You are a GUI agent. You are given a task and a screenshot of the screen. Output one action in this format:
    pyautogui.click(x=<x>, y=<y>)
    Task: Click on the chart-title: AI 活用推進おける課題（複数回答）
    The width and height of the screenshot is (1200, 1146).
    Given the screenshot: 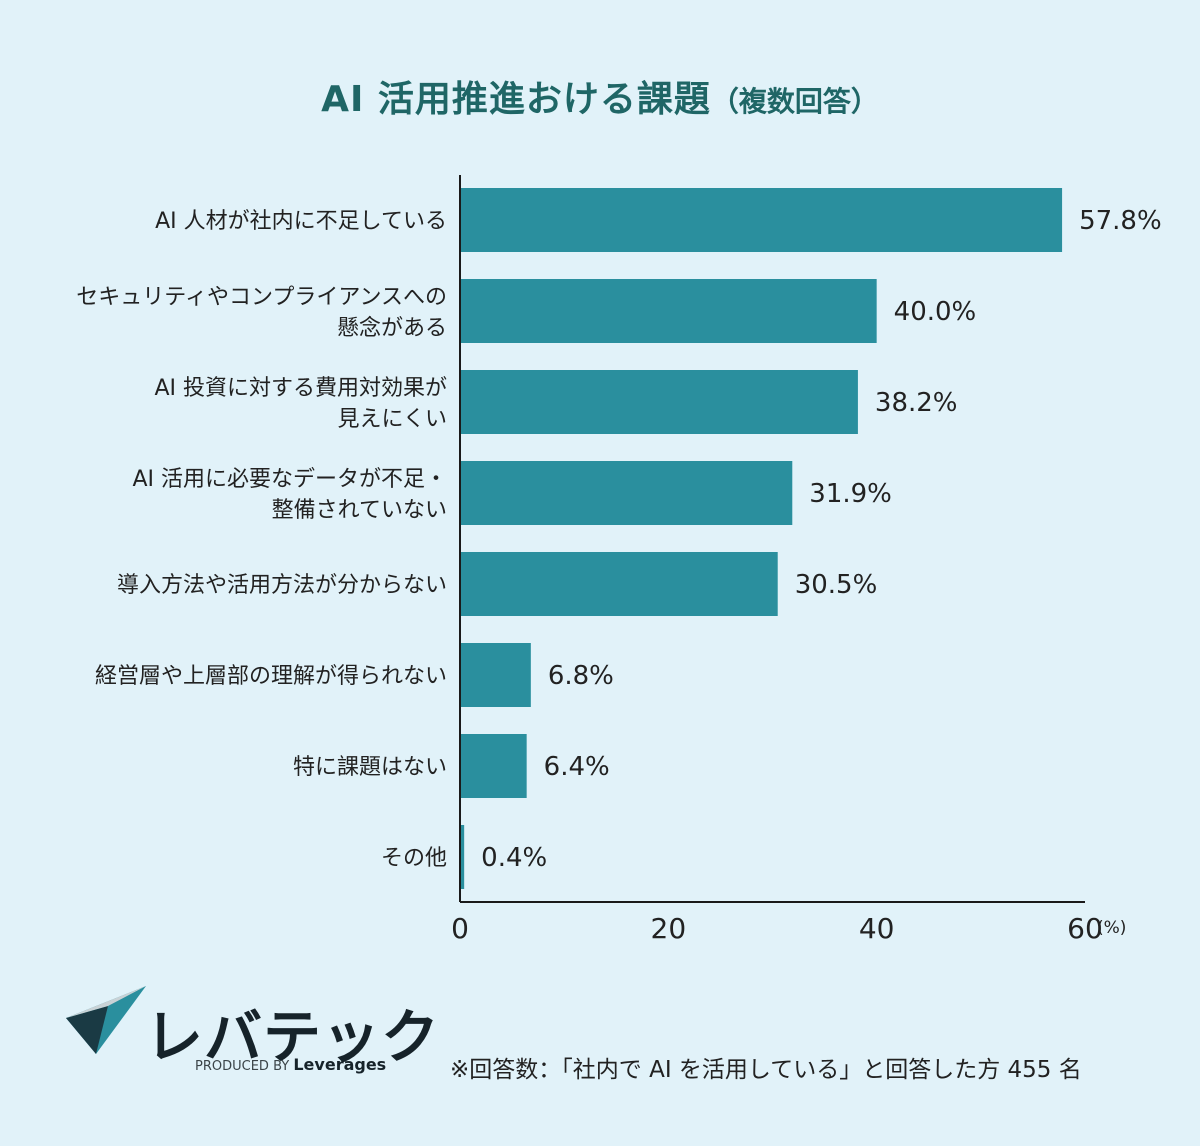 What is the action you would take?
    pyautogui.click(x=600, y=96)
    